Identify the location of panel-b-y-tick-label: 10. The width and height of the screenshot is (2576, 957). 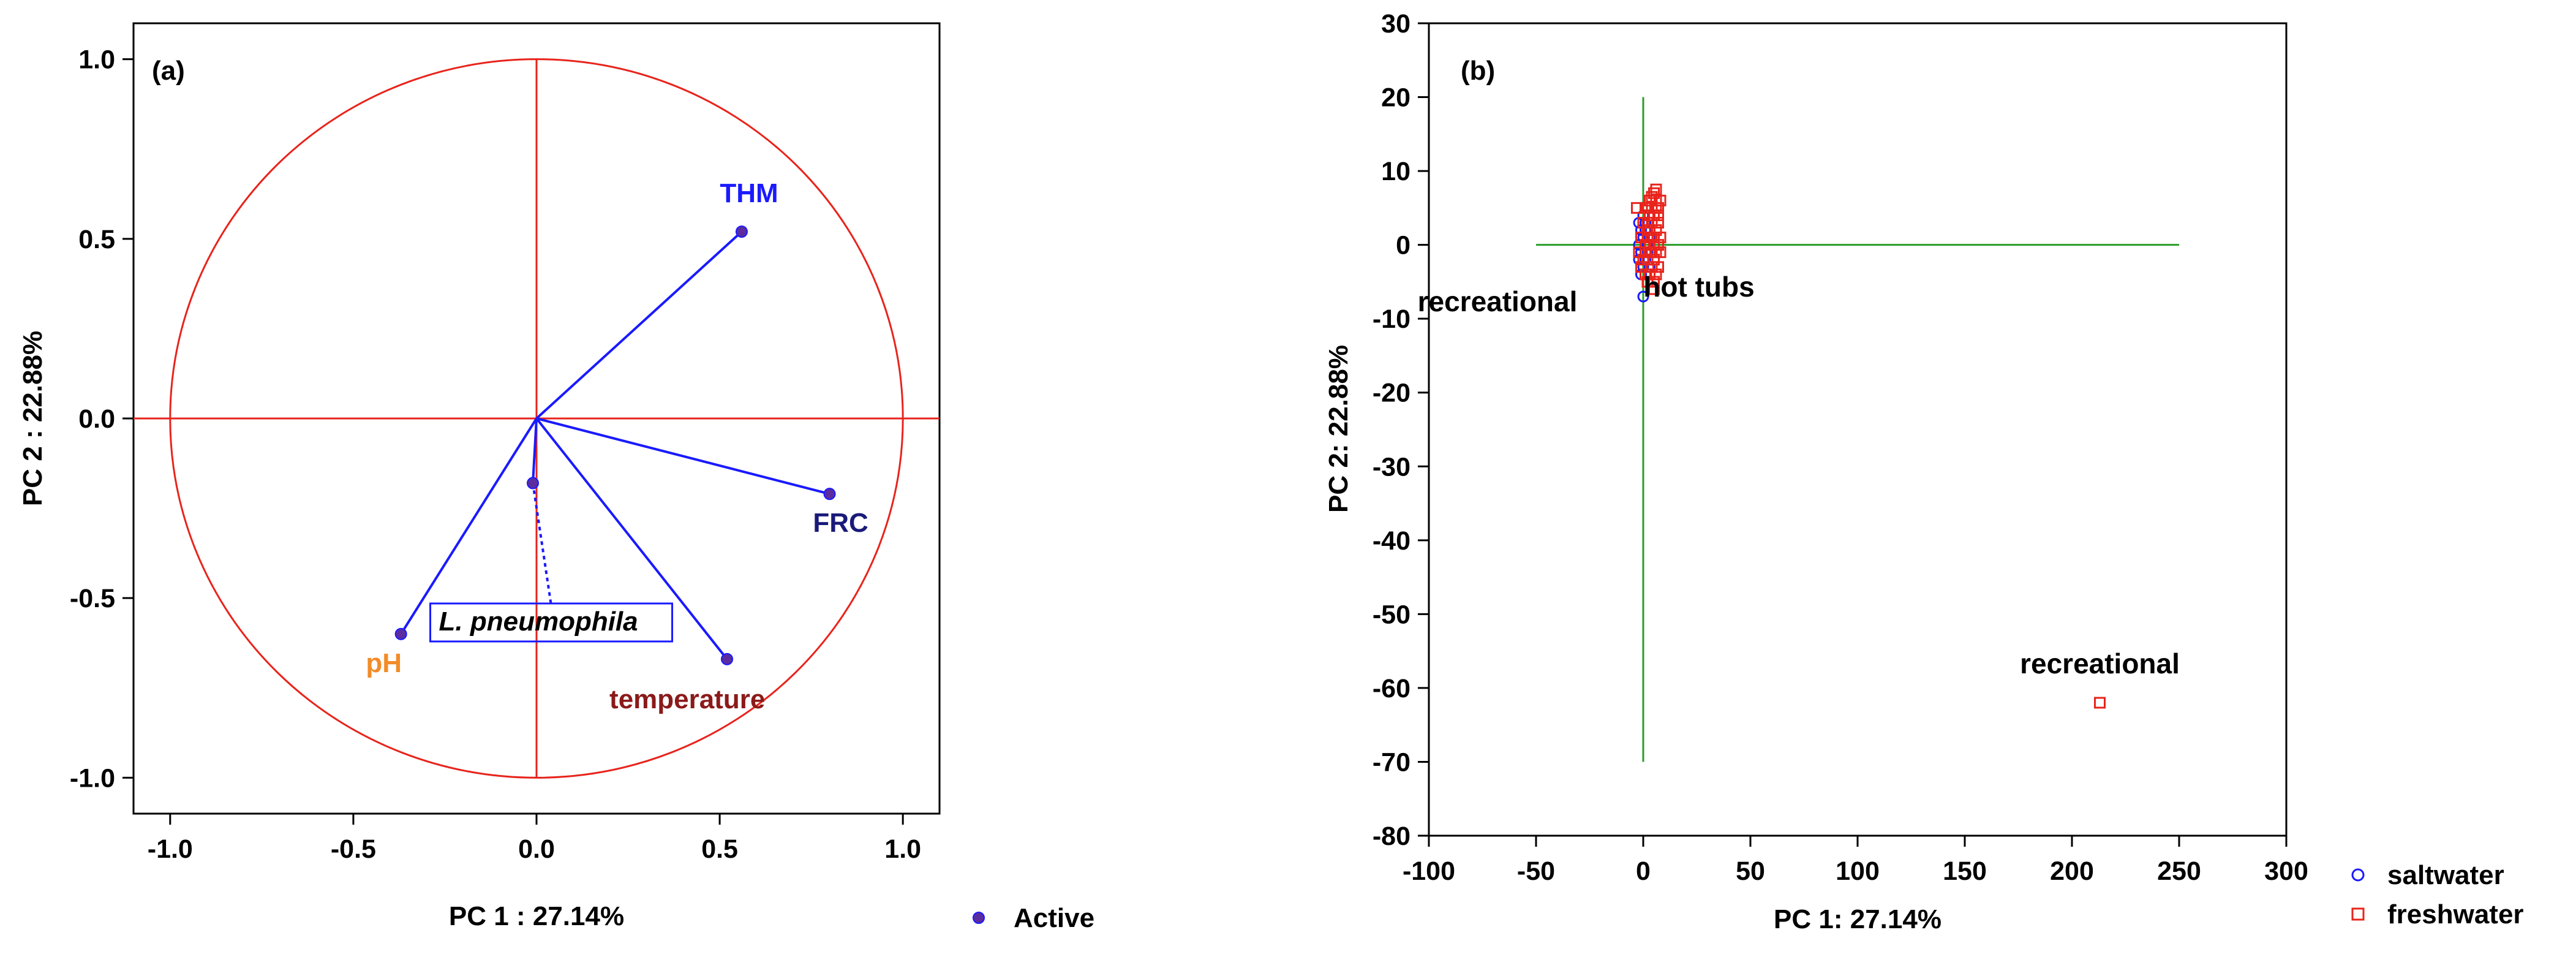
(1395, 171).